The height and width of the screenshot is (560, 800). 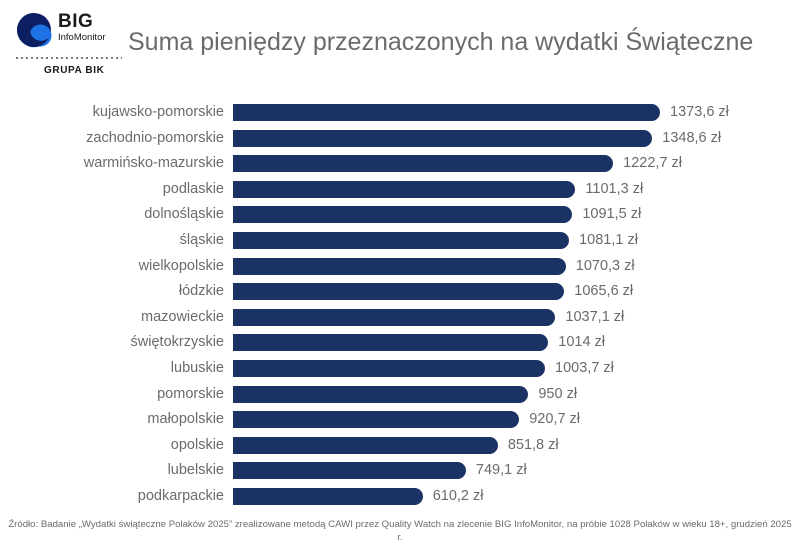 I want to click on chart-row: wielkopolskie 1070,3 zł, so click(x=400, y=267).